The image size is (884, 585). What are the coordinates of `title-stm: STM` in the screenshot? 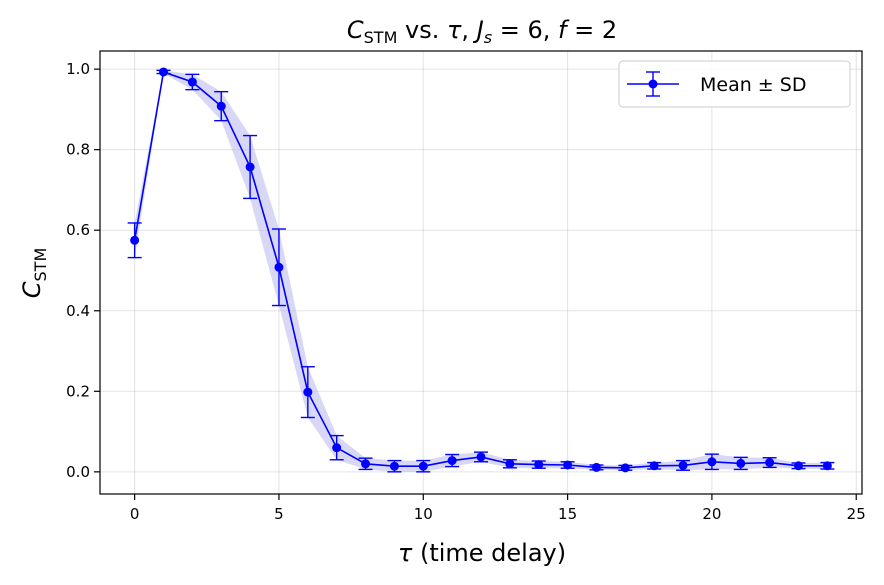 It's located at (381, 37).